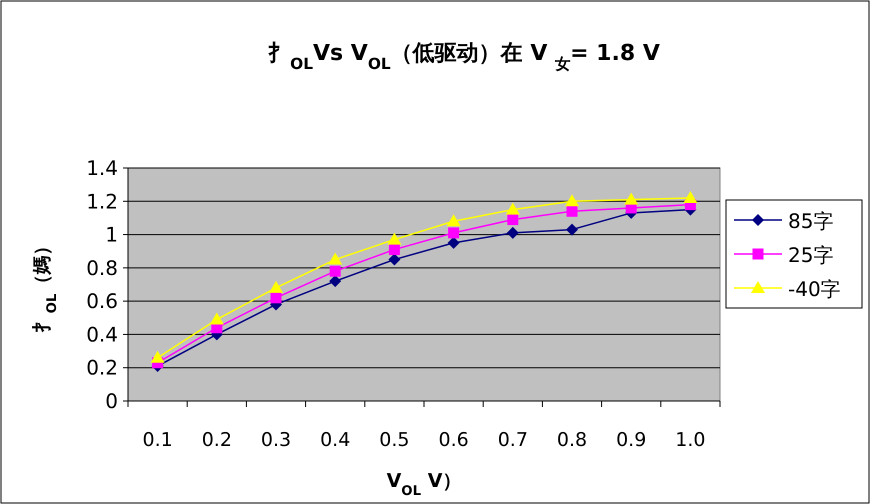 This screenshot has height=504, width=870. Describe the element at coordinates (111, 401) in the screenshot. I see `y-tick-label: 0` at that location.